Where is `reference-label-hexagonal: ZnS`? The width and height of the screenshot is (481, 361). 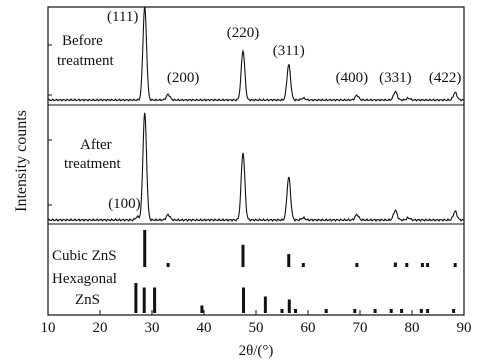
reference-label-hexagonal: ZnS is located at coordinates (87, 300).